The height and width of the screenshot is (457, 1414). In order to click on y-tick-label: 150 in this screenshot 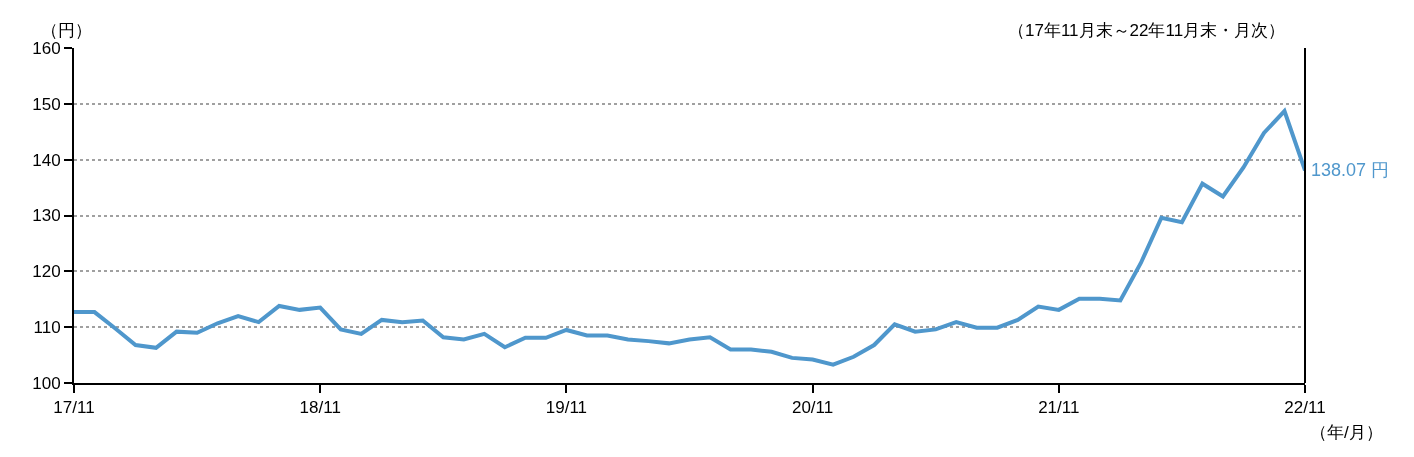, I will do `click(46, 104)`.